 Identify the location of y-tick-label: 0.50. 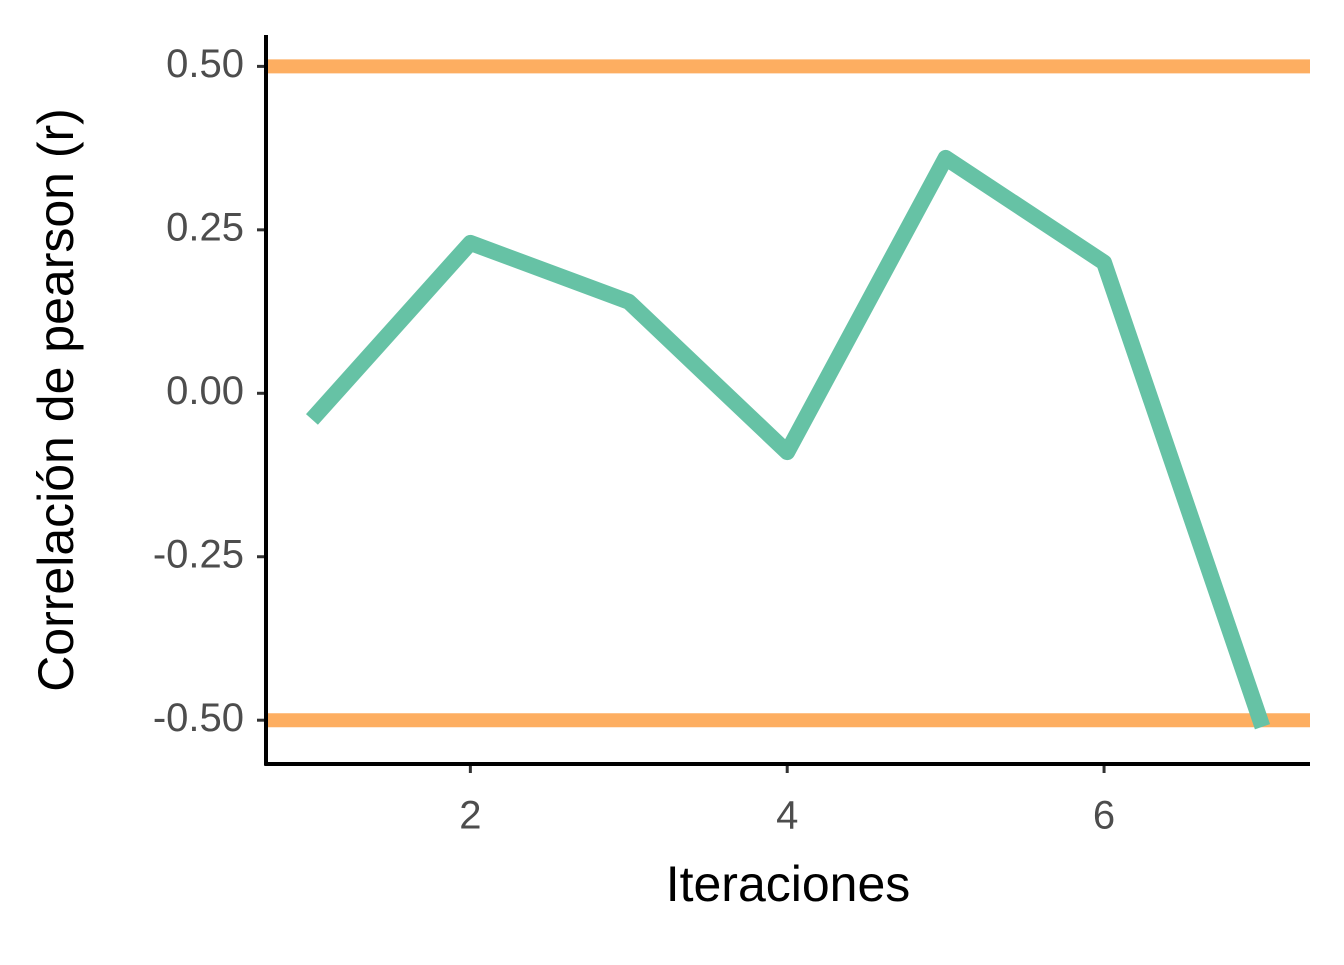
(205, 64).